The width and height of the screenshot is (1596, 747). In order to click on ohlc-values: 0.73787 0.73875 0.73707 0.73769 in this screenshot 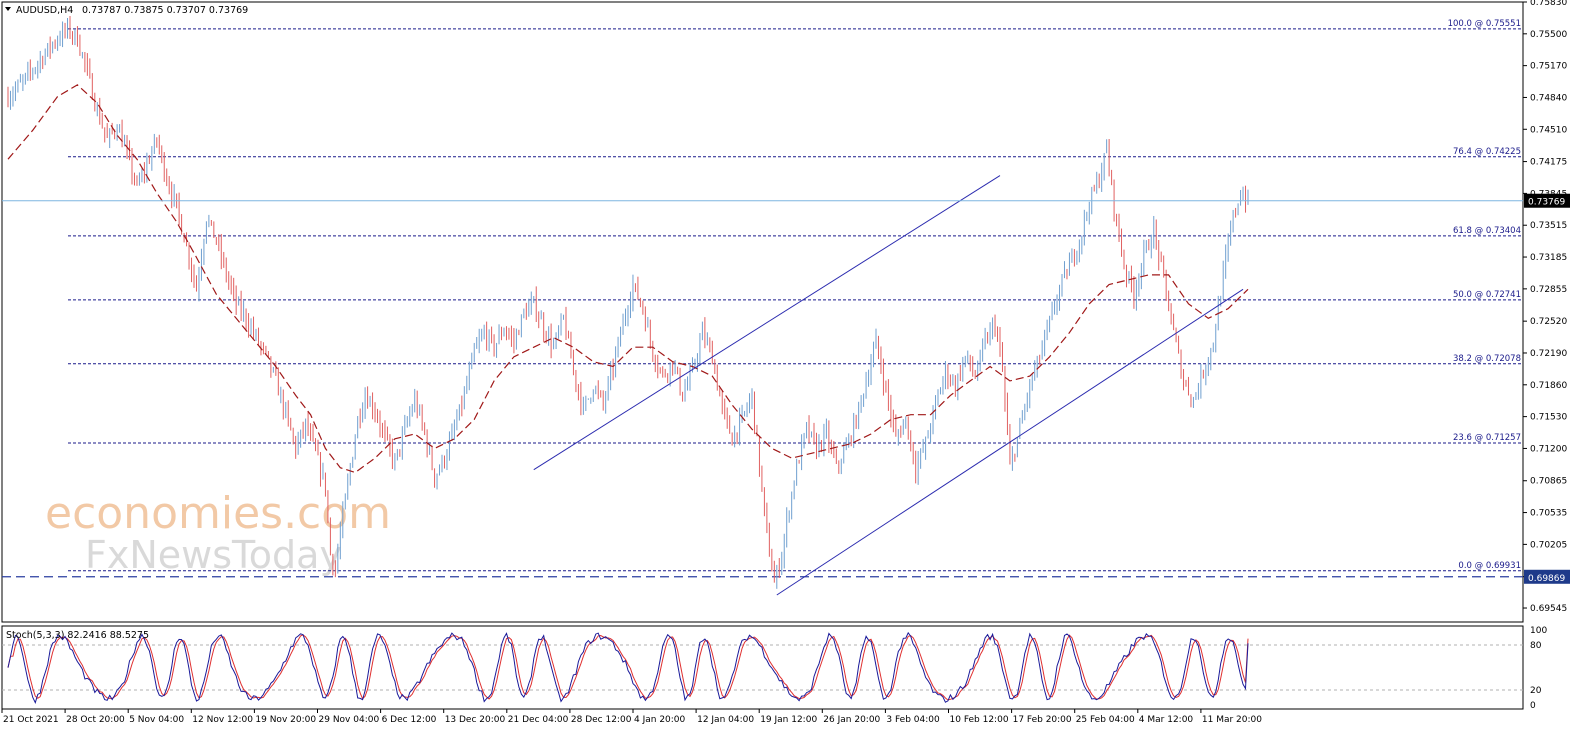, I will do `click(165, 10)`.